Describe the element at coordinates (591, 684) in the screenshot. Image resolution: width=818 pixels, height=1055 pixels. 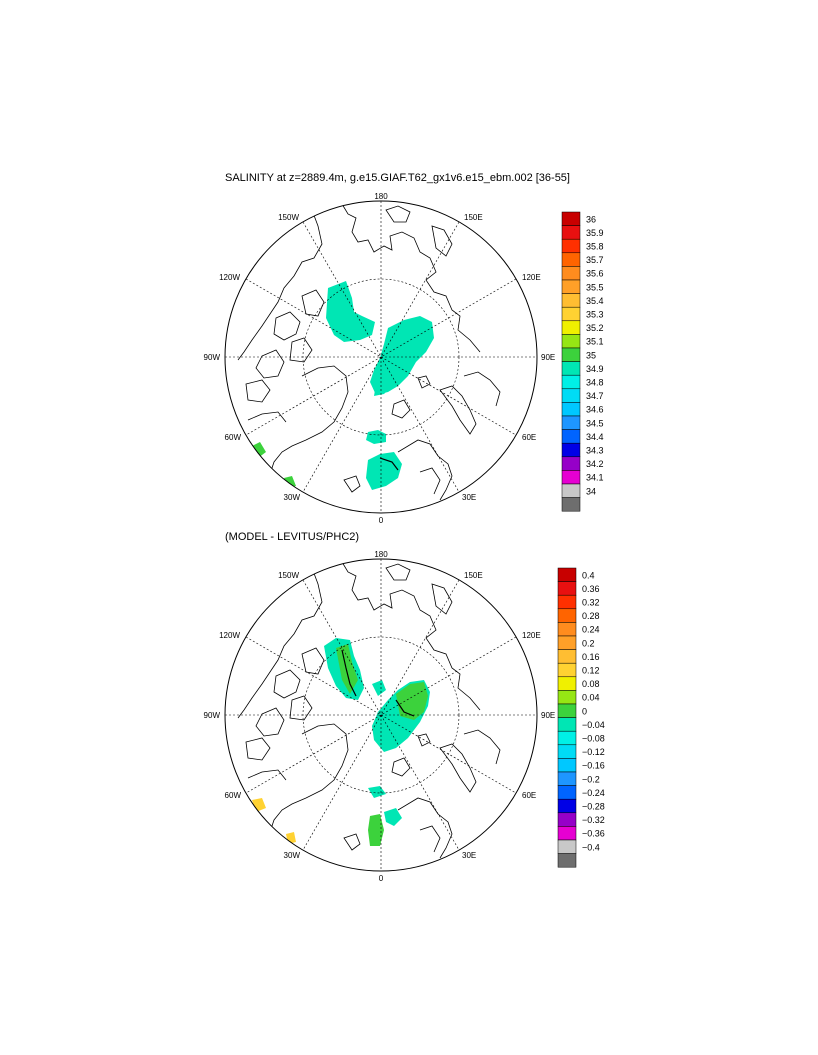
I see `colorbar-label: 0.08` at that location.